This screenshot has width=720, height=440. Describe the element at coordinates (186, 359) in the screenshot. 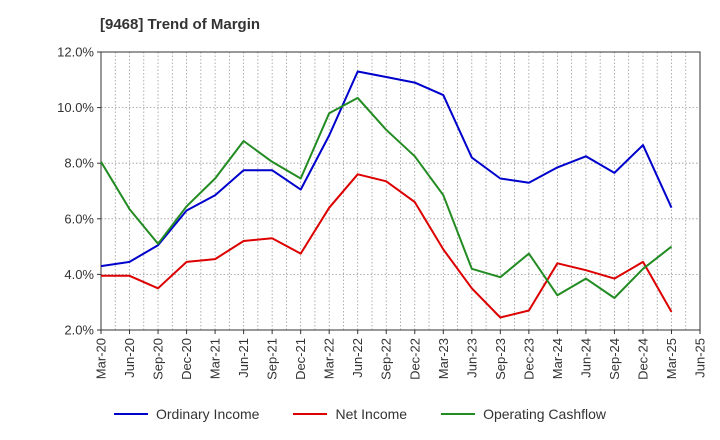

I see `x-tick-label: Dec-20` at that location.